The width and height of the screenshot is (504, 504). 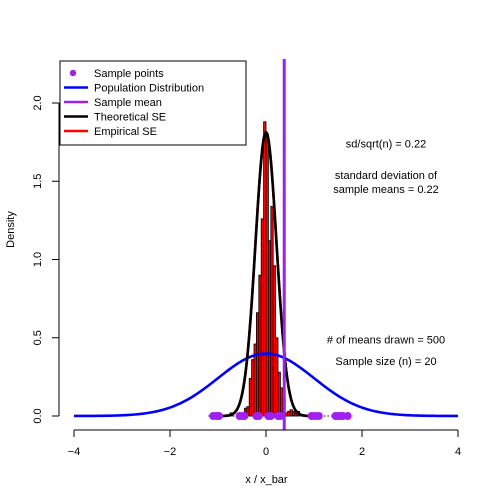 What do you see at coordinates (385, 190) in the screenshot?
I see `annotation-text: sample means = 0.22` at bounding box center [385, 190].